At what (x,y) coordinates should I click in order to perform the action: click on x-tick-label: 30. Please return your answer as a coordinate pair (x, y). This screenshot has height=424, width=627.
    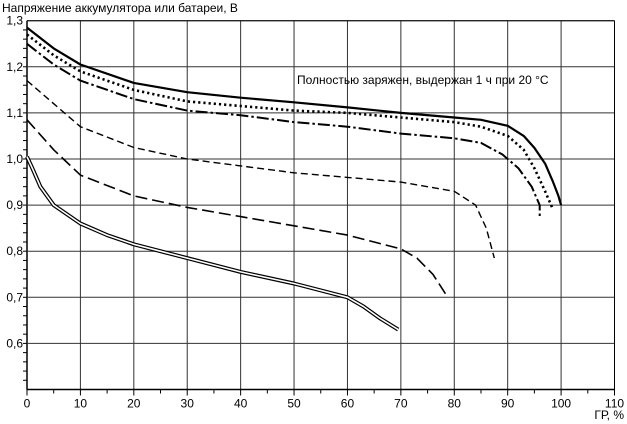
    Looking at the image, I should click on (188, 404).